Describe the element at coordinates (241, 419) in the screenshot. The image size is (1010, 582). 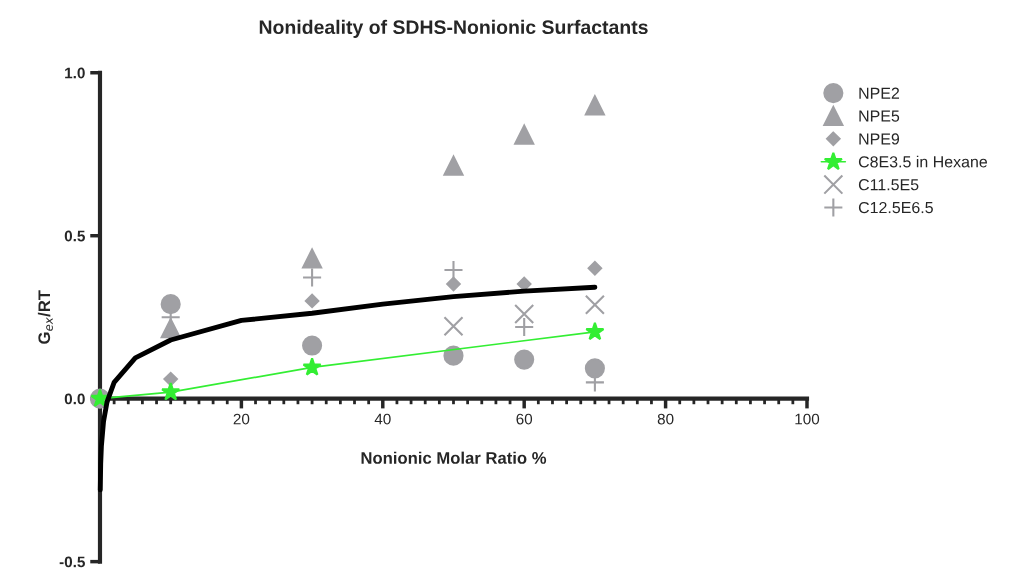
I see `x-tick-label: 20` at that location.